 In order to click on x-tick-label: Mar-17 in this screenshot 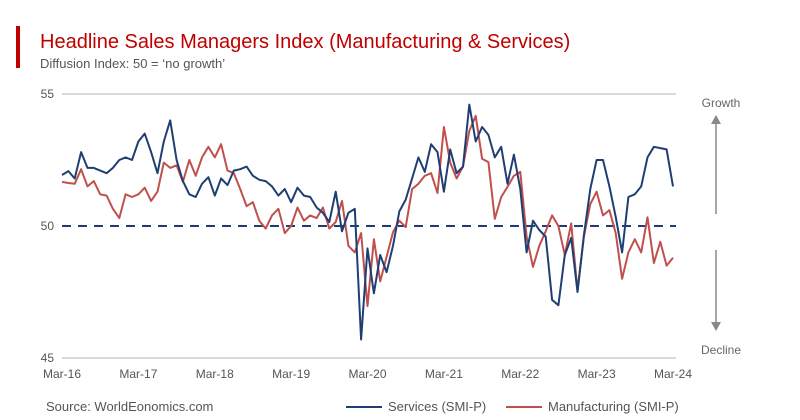, I will do `click(138, 374)`.